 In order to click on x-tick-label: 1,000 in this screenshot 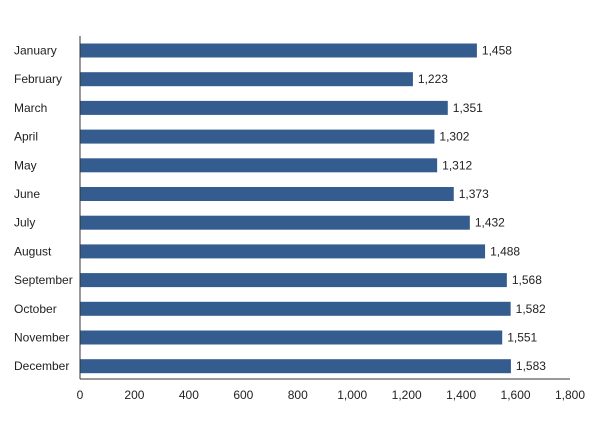, I will do `click(352, 395)`.